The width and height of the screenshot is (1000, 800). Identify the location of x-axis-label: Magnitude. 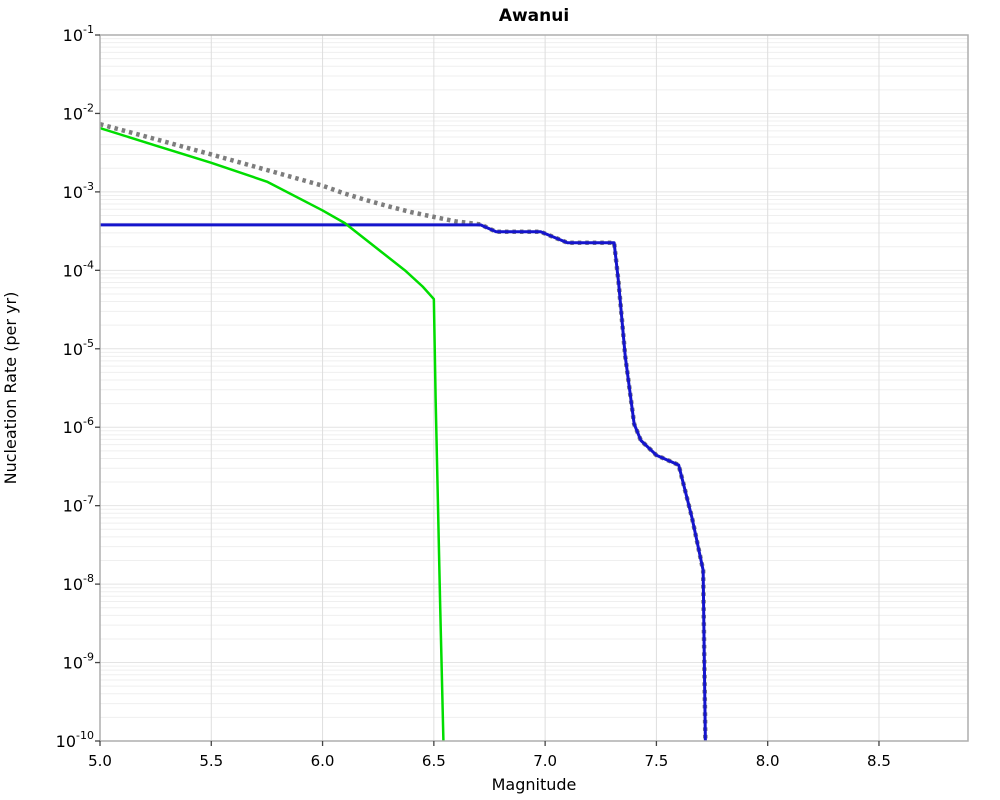
(534, 784).